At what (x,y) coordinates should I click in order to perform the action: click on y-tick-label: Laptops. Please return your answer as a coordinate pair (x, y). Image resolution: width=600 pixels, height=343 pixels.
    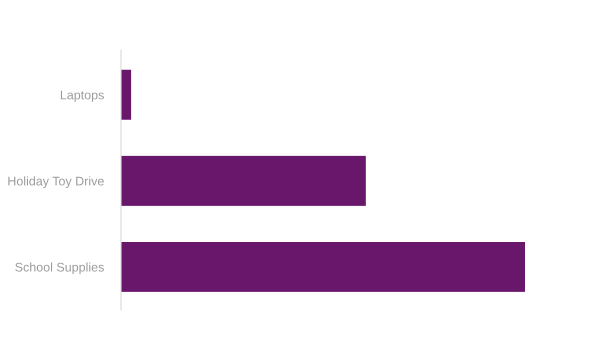
    Looking at the image, I should click on (82, 96).